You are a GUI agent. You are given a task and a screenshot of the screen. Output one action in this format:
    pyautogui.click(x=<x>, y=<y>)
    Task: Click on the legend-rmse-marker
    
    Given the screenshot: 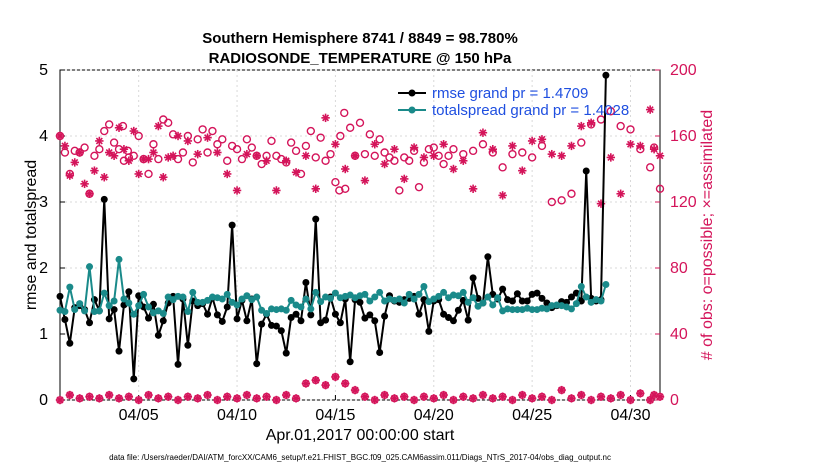 What is the action you would take?
    pyautogui.click(x=412, y=93)
    